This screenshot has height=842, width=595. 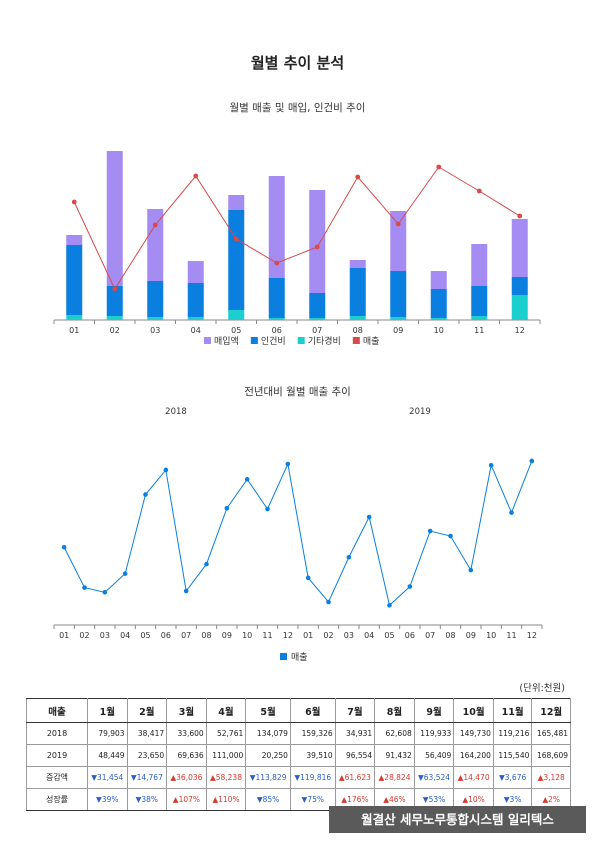 I want to click on chart2-title: 전년대비 월별 매출 추이, so click(x=297, y=392).